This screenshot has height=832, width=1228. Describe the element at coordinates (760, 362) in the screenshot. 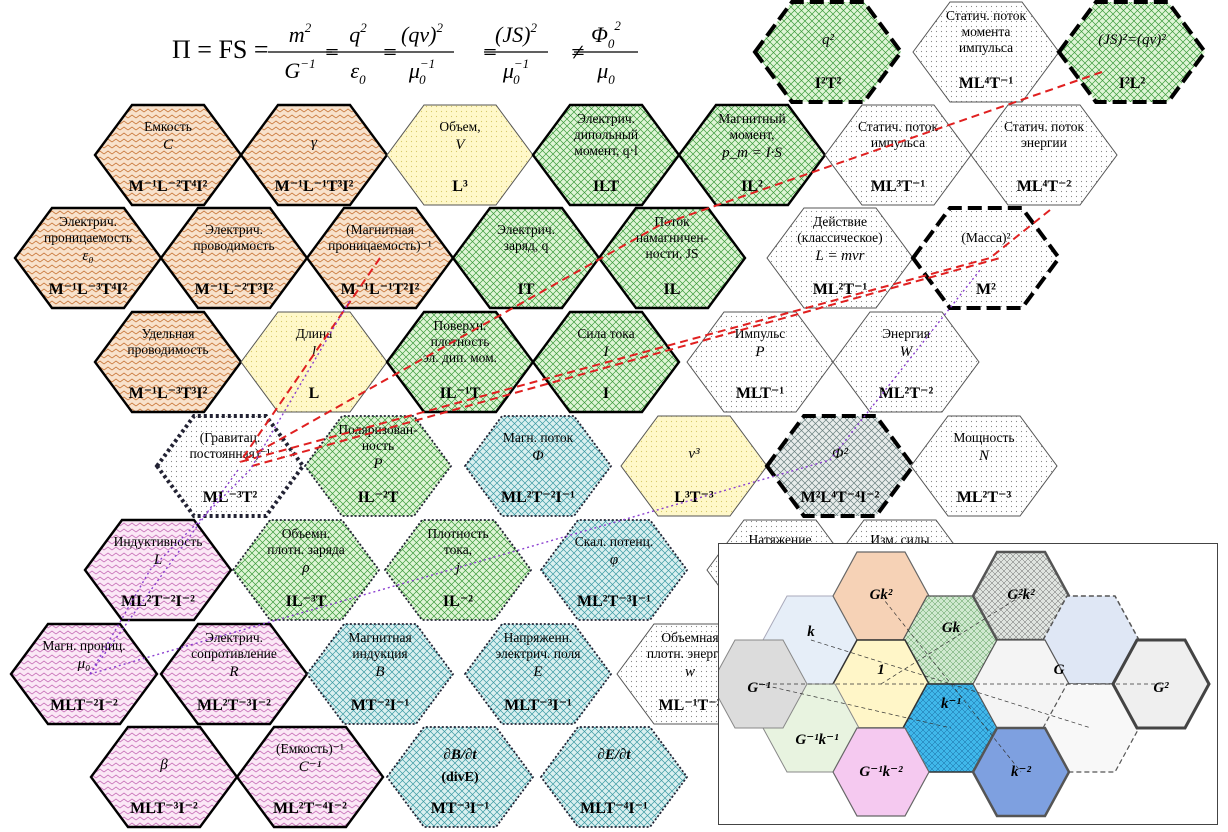

I see `hex-momentum: Импульс P MLT⁻¹` at that location.